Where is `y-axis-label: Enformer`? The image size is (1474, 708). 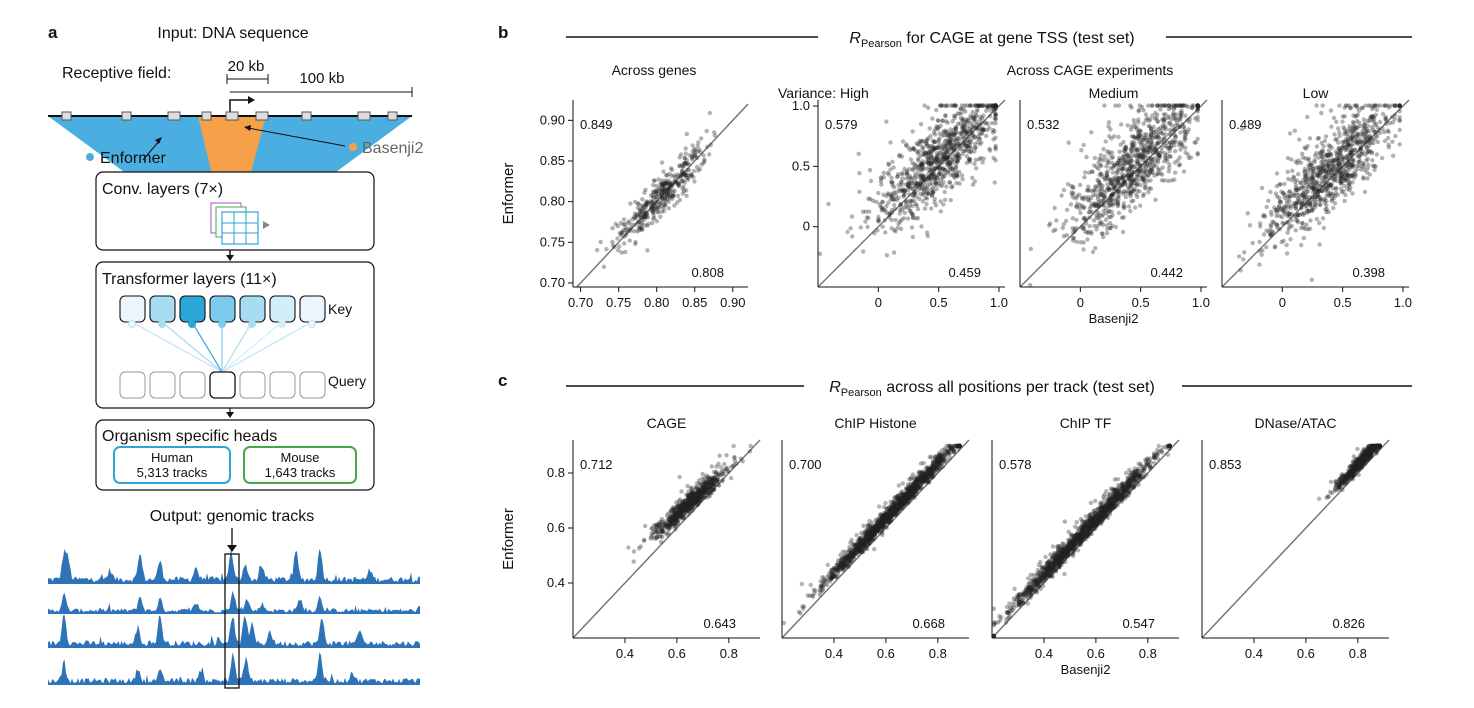
y-axis-label: Enformer is located at coordinates (508, 194).